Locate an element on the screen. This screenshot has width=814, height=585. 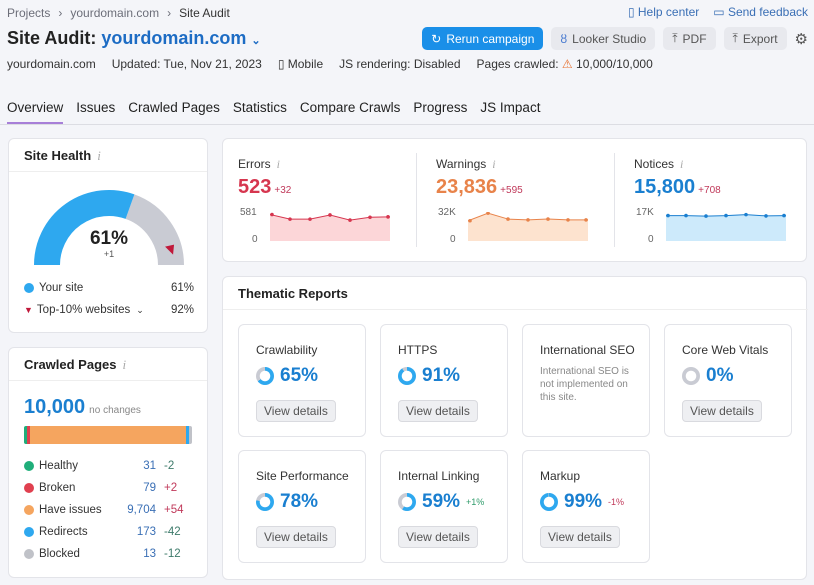
legend-value: 31 is located at coordinates (149, 466).